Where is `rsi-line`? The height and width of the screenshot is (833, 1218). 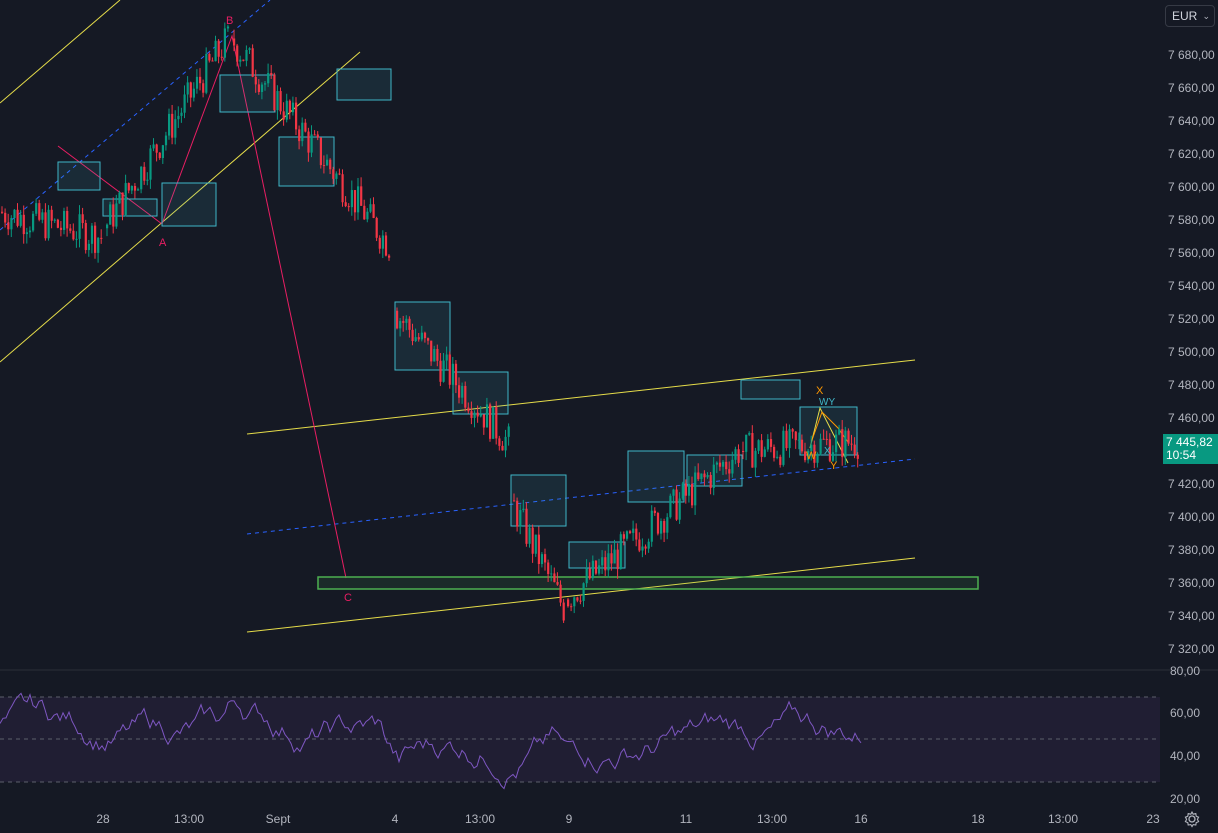
rsi-line is located at coordinates (431, 741).